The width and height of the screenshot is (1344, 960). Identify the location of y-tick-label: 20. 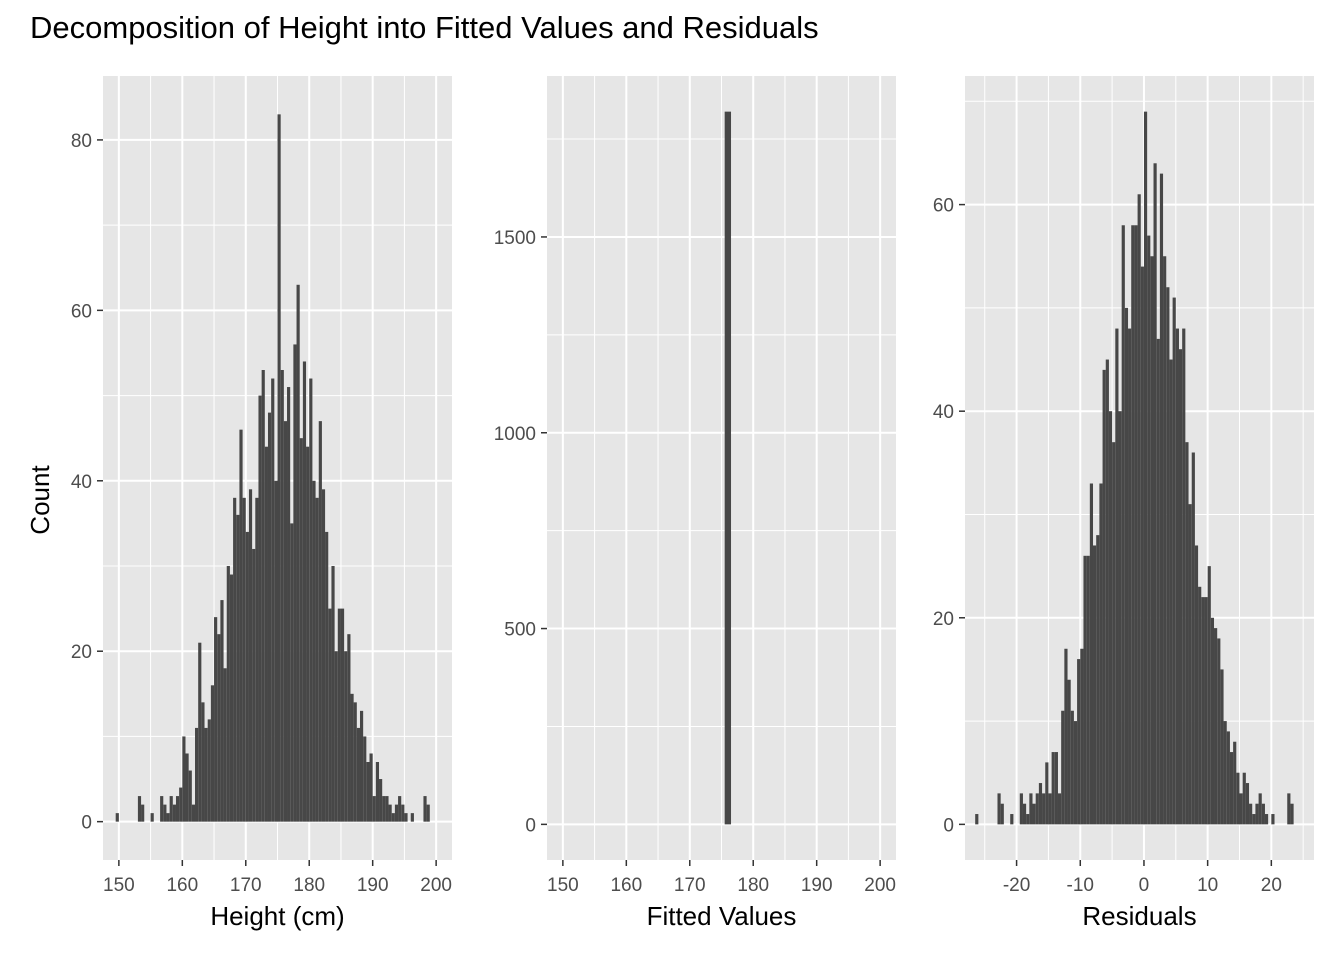
(943, 619).